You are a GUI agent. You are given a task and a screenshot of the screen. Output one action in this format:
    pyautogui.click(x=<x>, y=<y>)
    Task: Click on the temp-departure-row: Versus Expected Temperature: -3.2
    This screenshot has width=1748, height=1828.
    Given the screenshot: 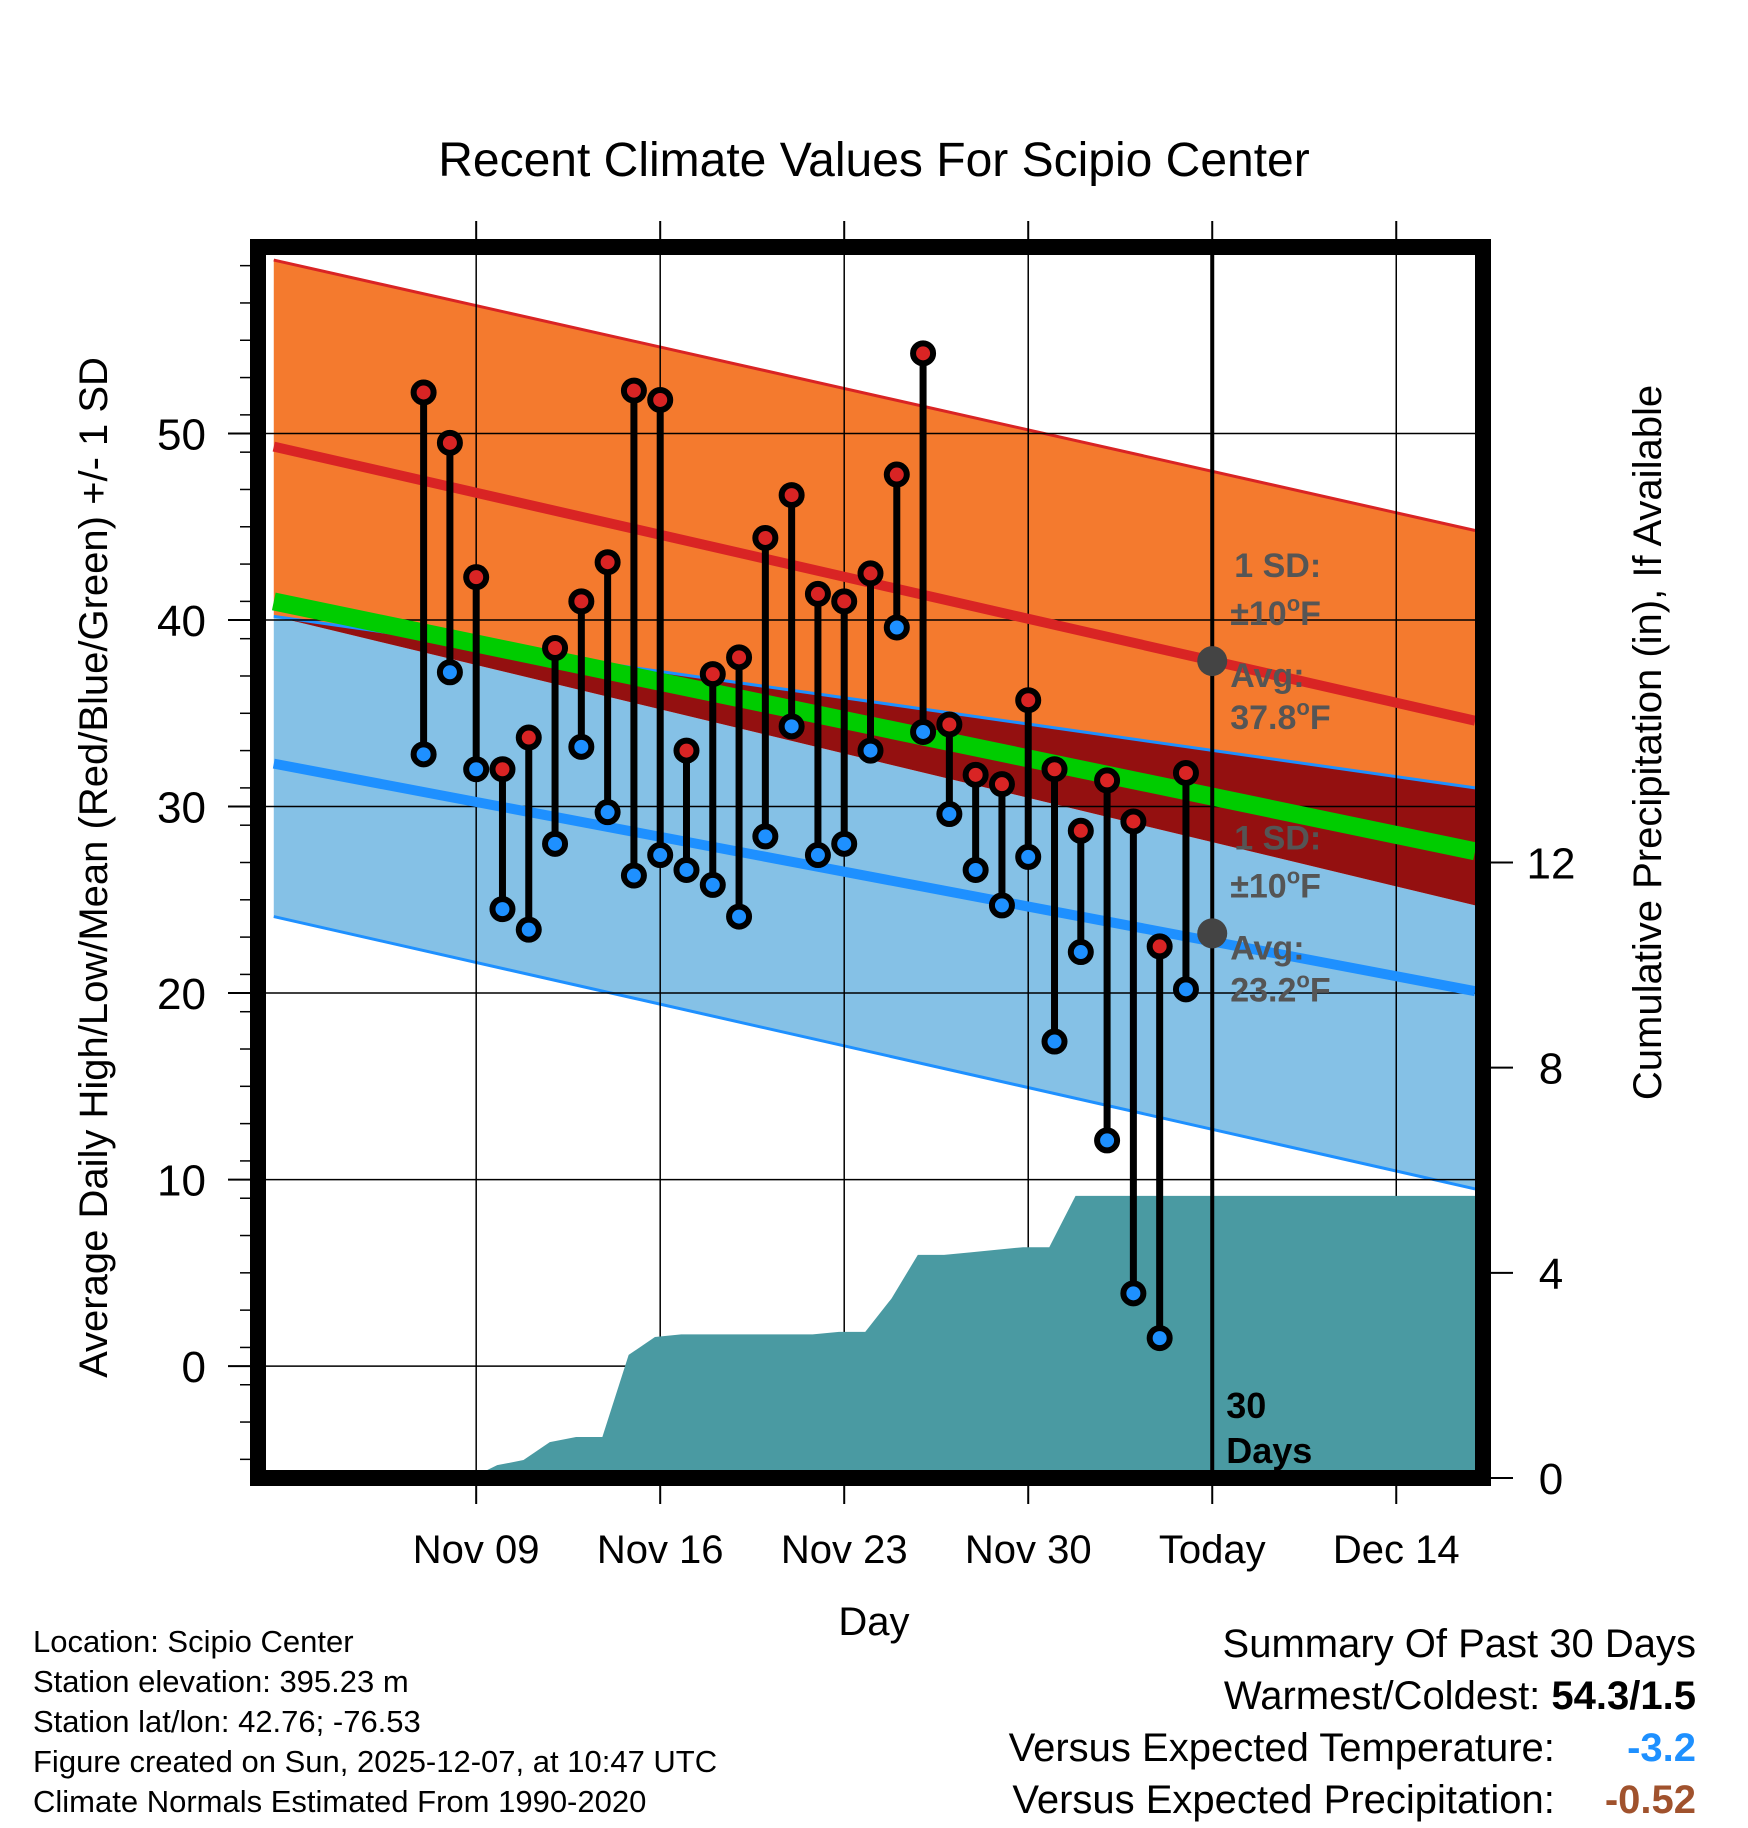 What is the action you would take?
    pyautogui.click(x=1352, y=1748)
    